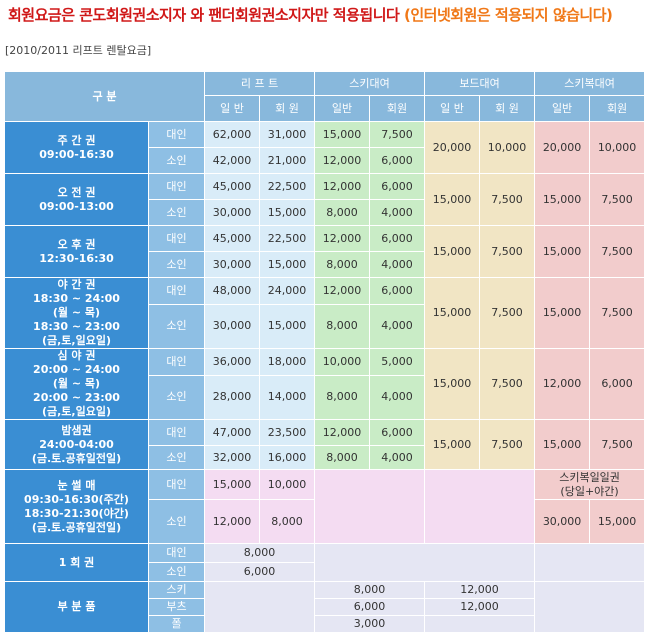 Image resolution: width=646 pixels, height=643 pixels. Describe the element at coordinates (287, 108) in the screenshot. I see `header-lift-member: 회 원` at that location.